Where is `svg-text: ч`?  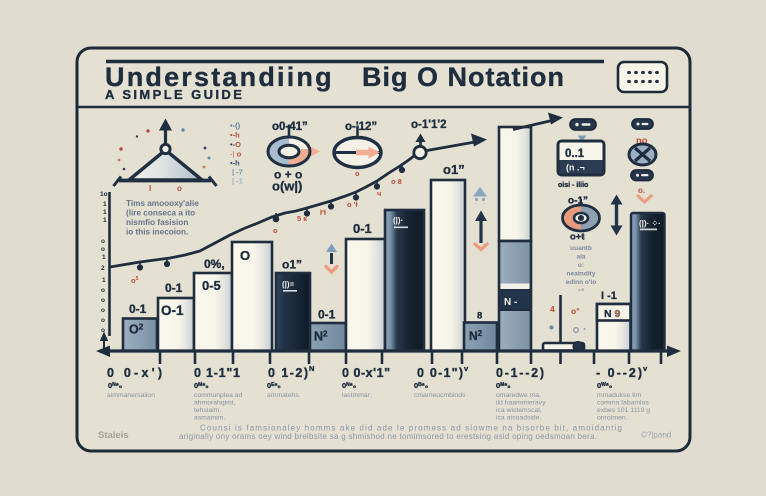
svg-text: ч is located at coordinates (379, 193).